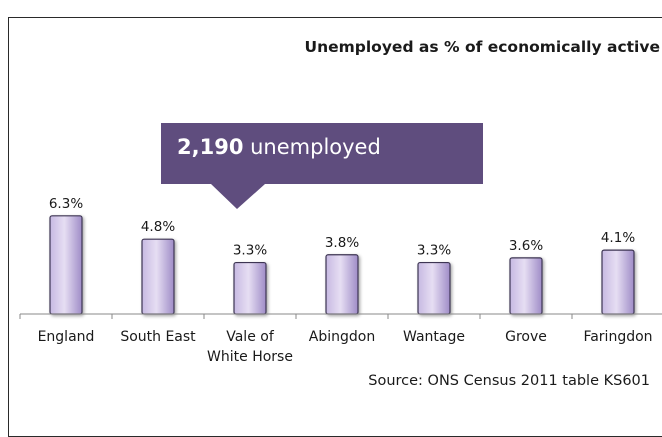  What do you see at coordinates (158, 276) in the screenshot?
I see `bar-south-east` at bounding box center [158, 276].